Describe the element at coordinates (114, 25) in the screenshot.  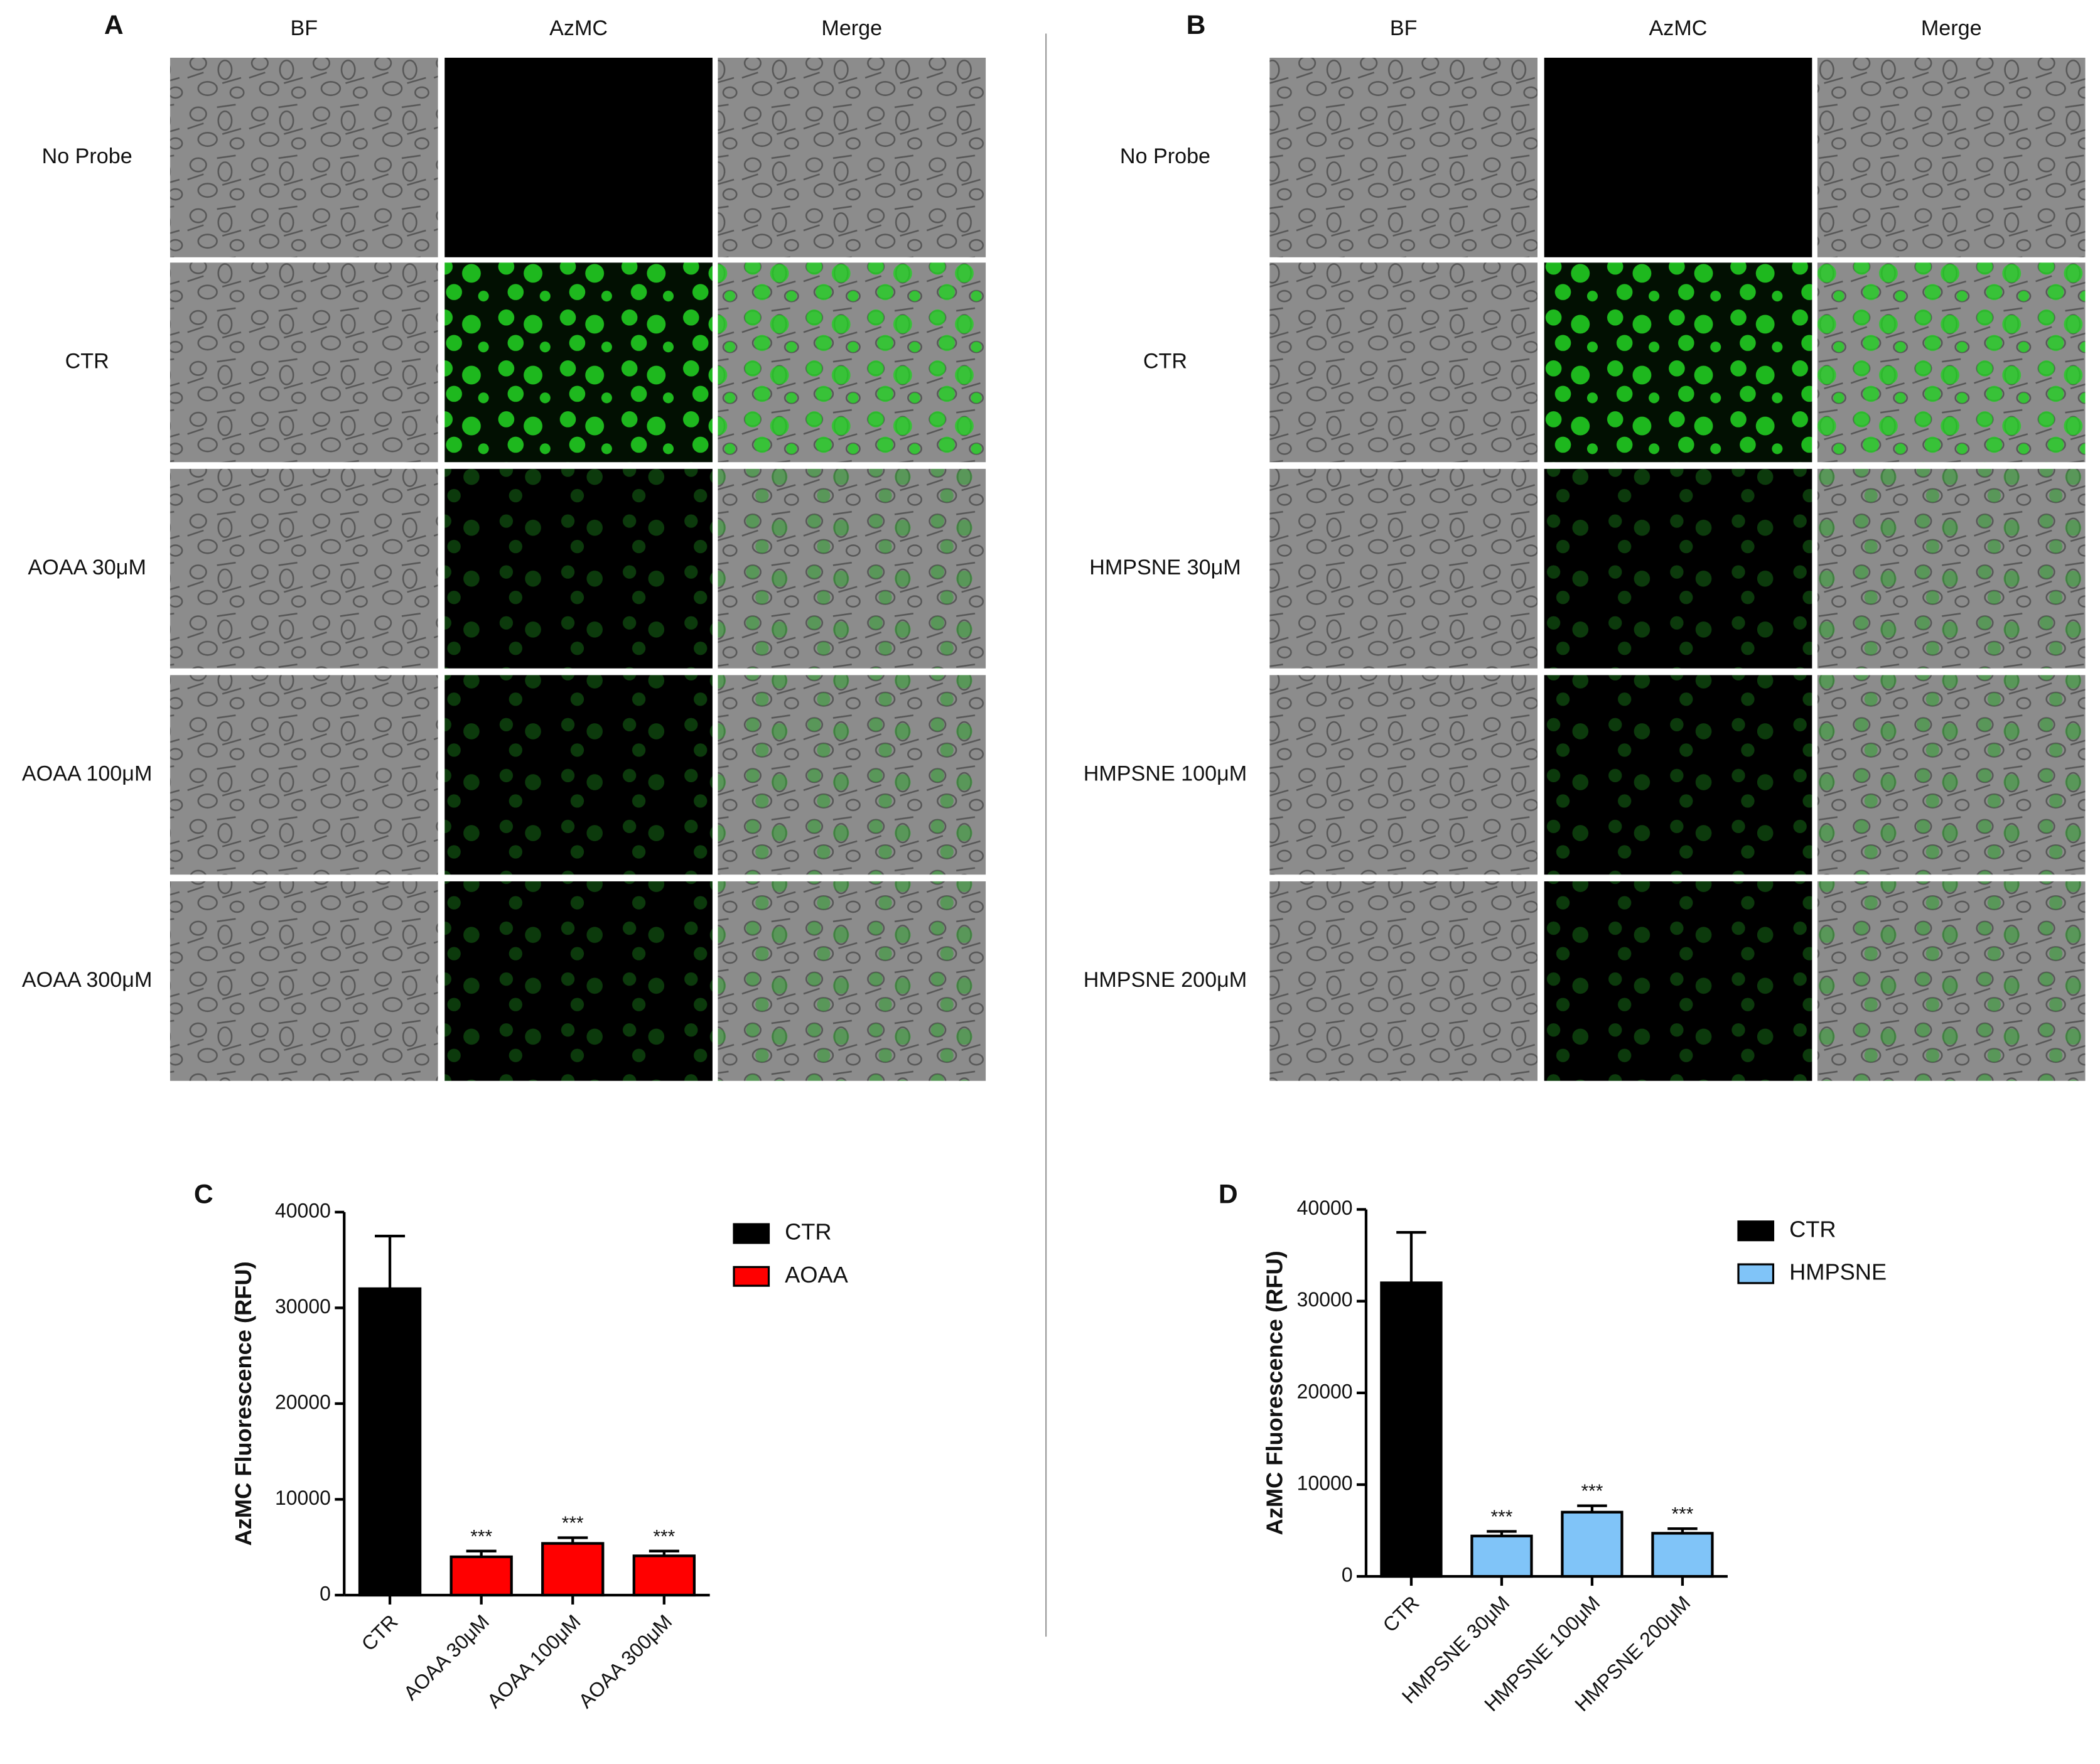
I see `panel-label: A` at that location.